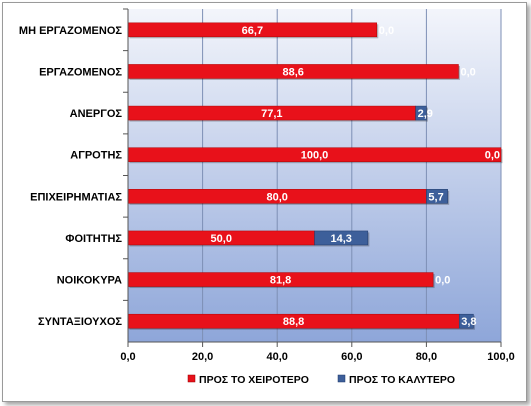  Describe the element at coordinates (280, 281) in the screenshot. I see `data-label-red-6: 81,8` at that location.